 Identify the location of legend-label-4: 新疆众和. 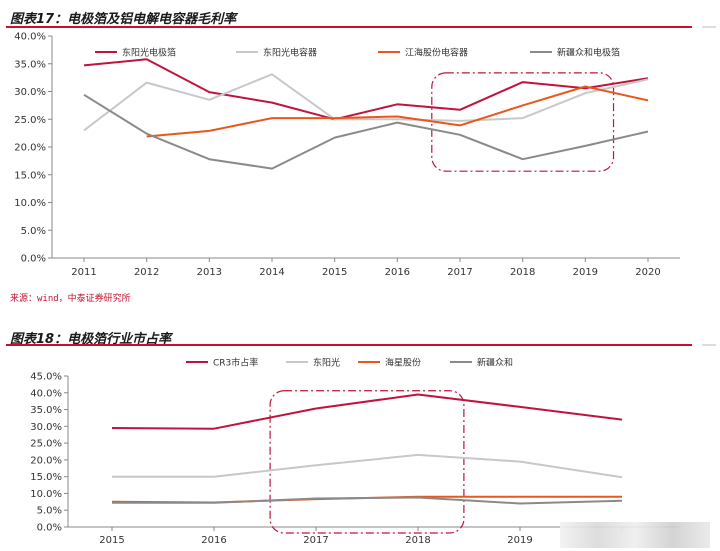
(495, 363).